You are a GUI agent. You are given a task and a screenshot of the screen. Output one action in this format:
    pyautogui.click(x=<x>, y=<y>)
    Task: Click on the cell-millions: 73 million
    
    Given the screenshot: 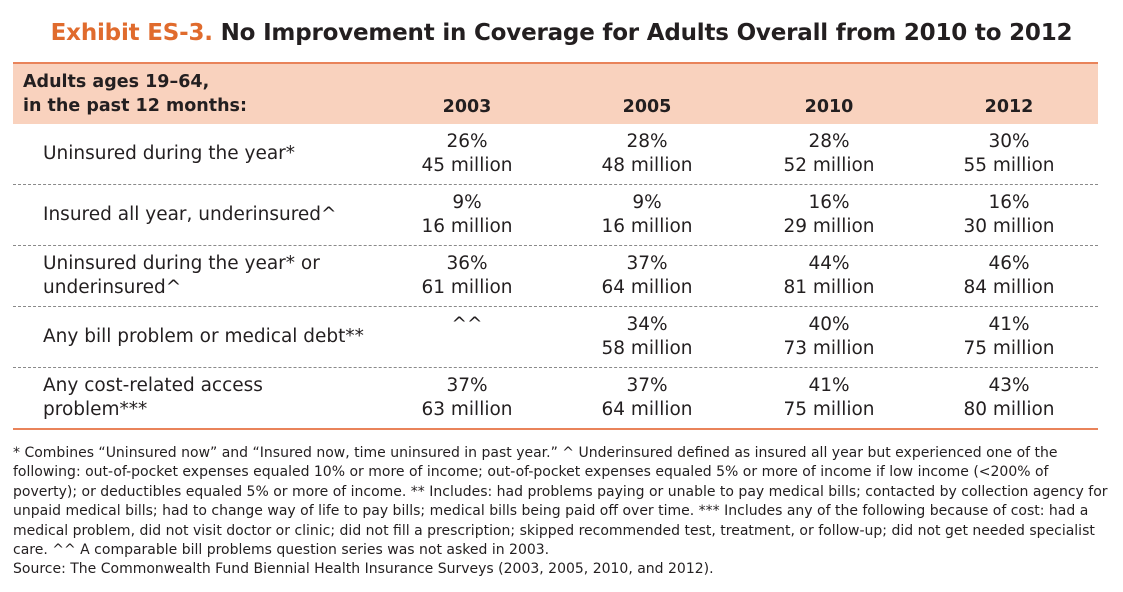 What is the action you would take?
    pyautogui.click(x=829, y=348)
    